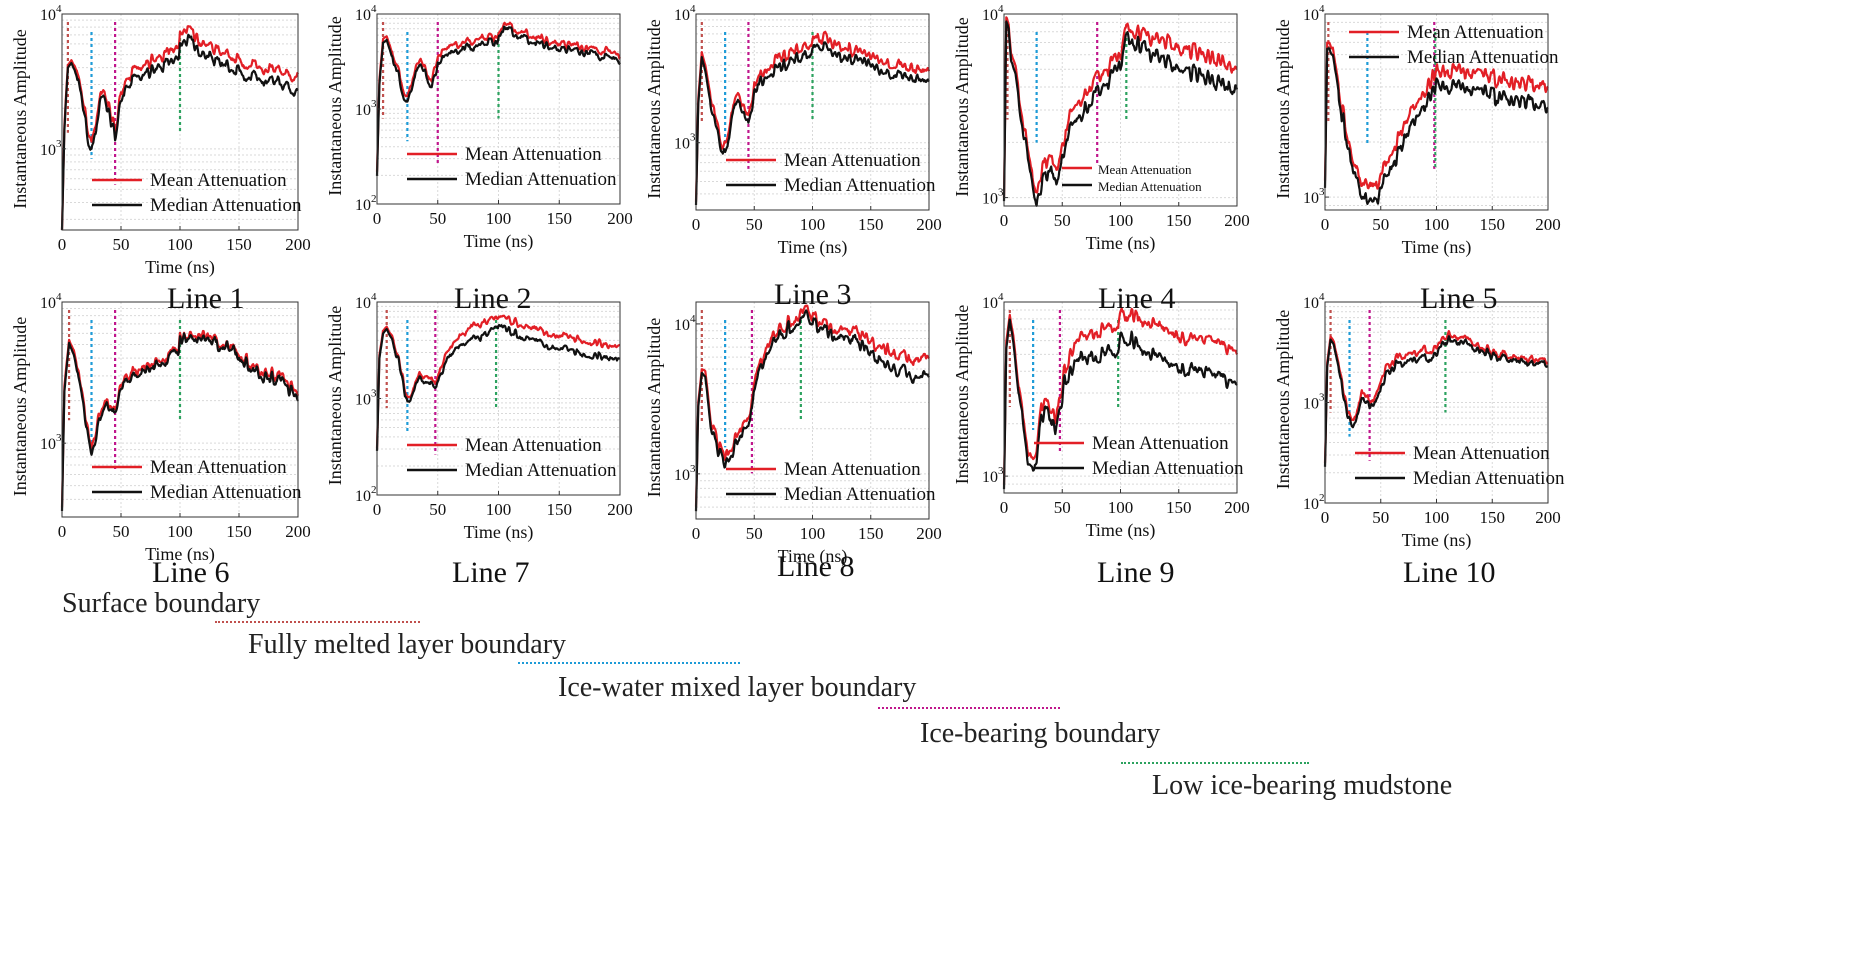  What do you see at coordinates (1040, 733) in the screenshot?
I see `legend-ice-bearing-boundary: Ice-bearing boundary` at bounding box center [1040, 733].